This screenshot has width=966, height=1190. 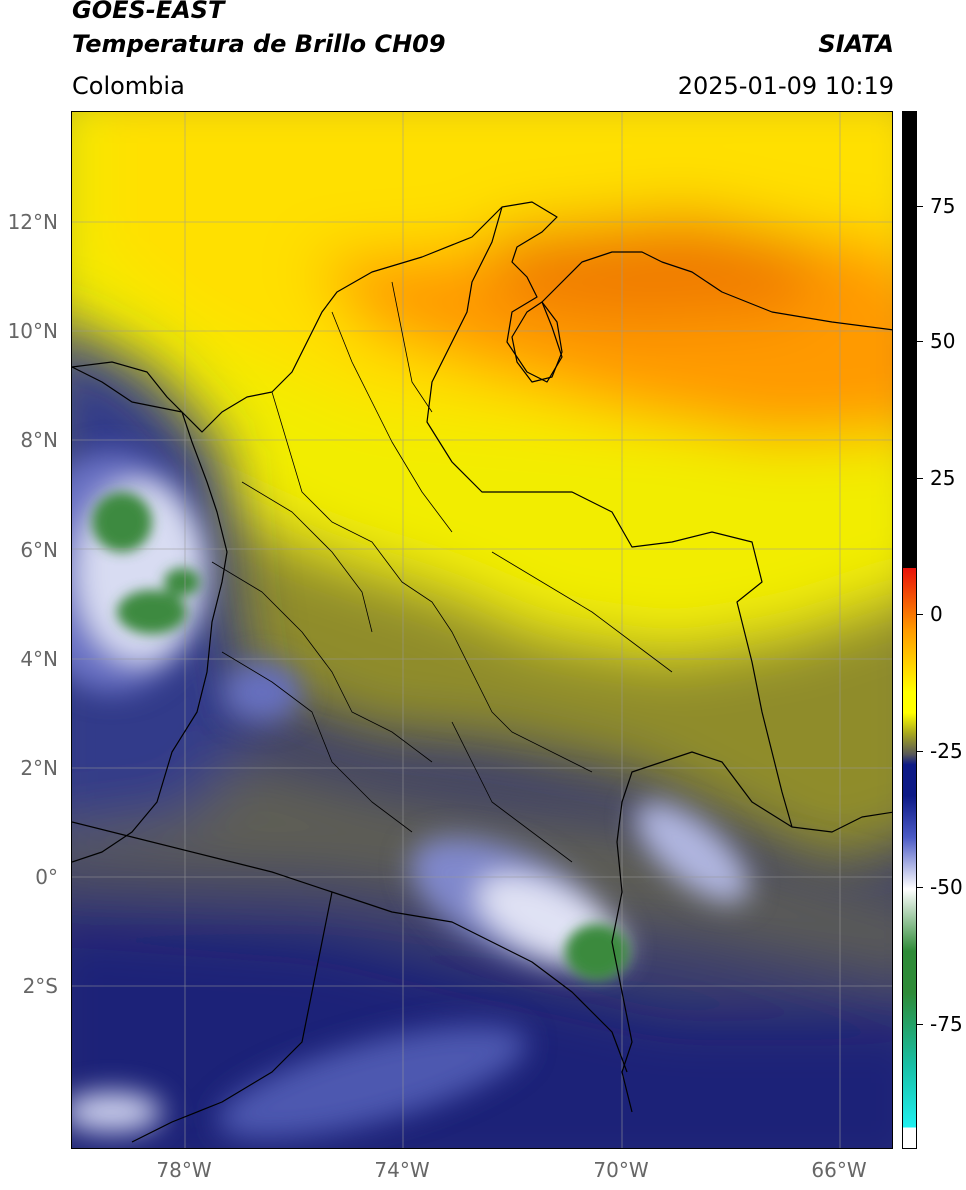 What do you see at coordinates (32, 331) in the screenshot?
I see `lat-label-10n: 10°N` at bounding box center [32, 331].